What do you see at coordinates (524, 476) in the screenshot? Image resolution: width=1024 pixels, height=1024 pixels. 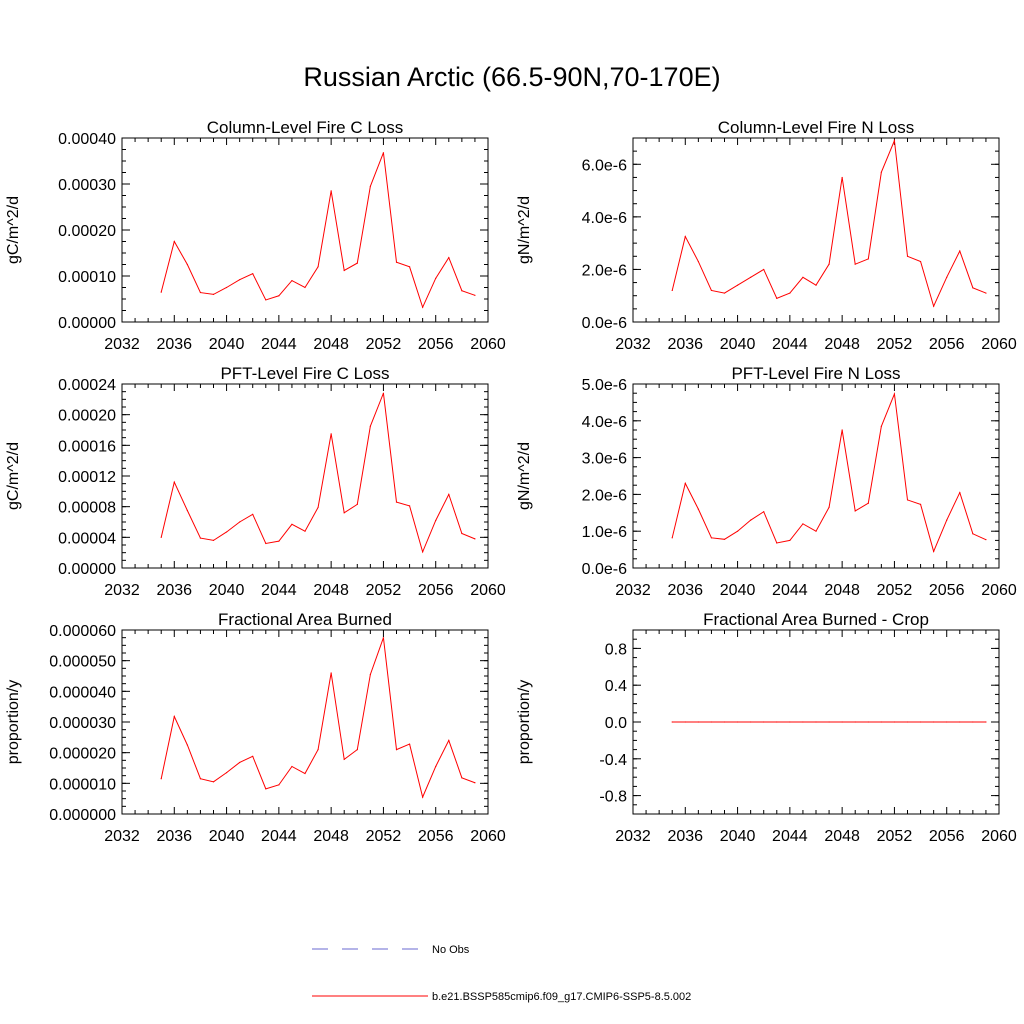 I see `y-axis-label: gN/m^2/d` at bounding box center [524, 476].